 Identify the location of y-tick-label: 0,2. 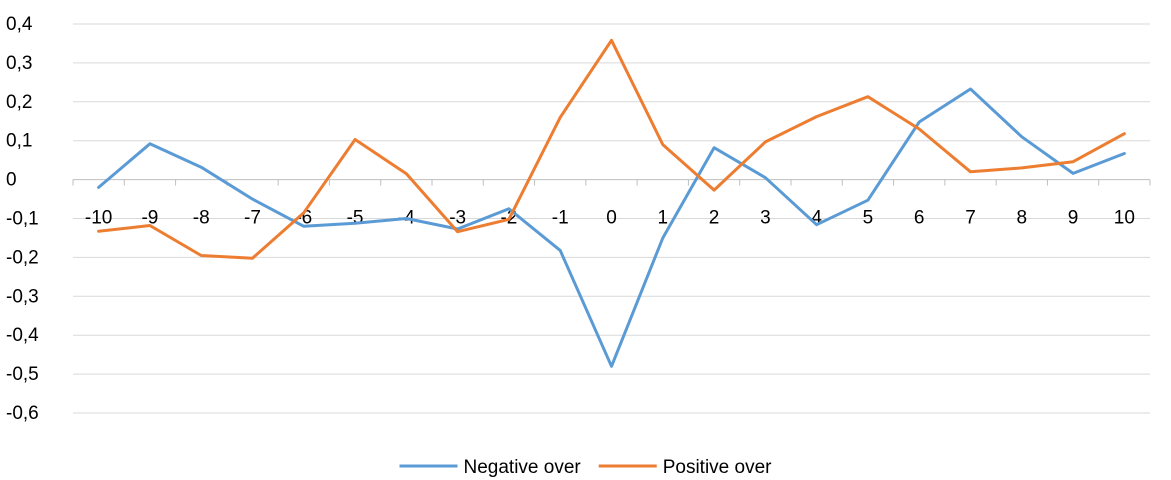
(19, 102).